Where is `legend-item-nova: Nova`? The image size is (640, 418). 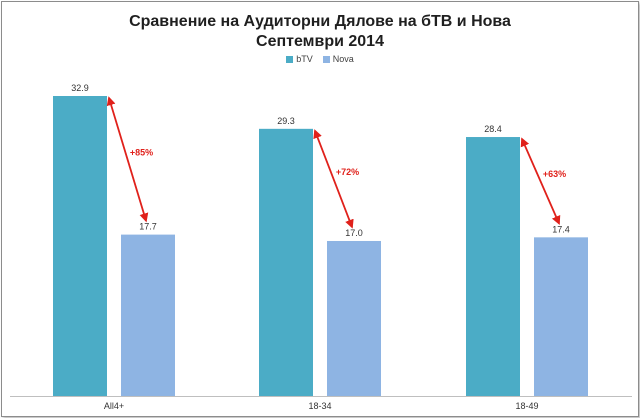 legend-item-nova: Nova is located at coordinates (338, 59).